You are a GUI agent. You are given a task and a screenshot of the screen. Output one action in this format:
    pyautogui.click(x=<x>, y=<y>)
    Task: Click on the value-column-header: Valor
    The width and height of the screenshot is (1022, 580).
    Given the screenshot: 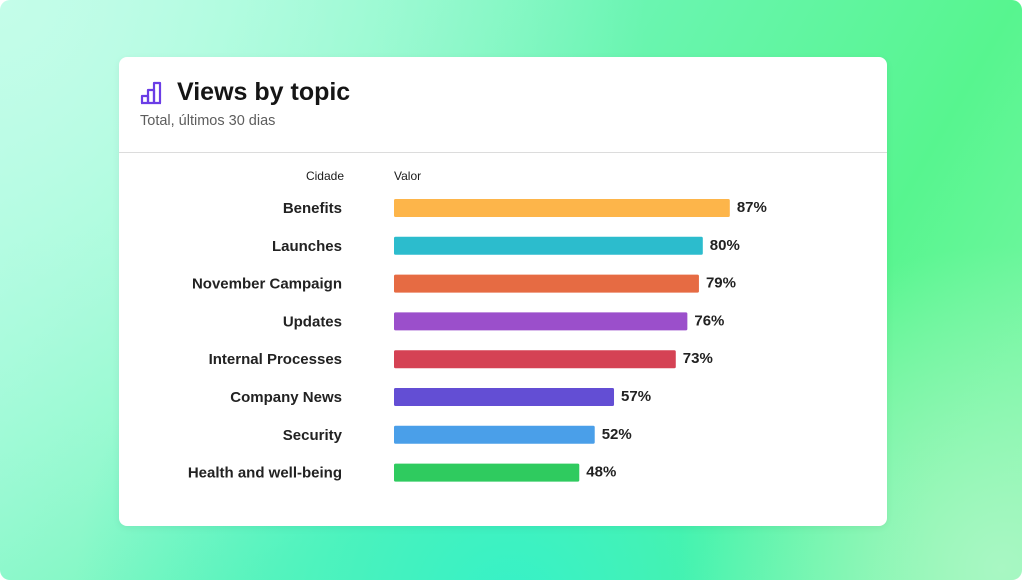 What is the action you would take?
    pyautogui.click(x=407, y=176)
    